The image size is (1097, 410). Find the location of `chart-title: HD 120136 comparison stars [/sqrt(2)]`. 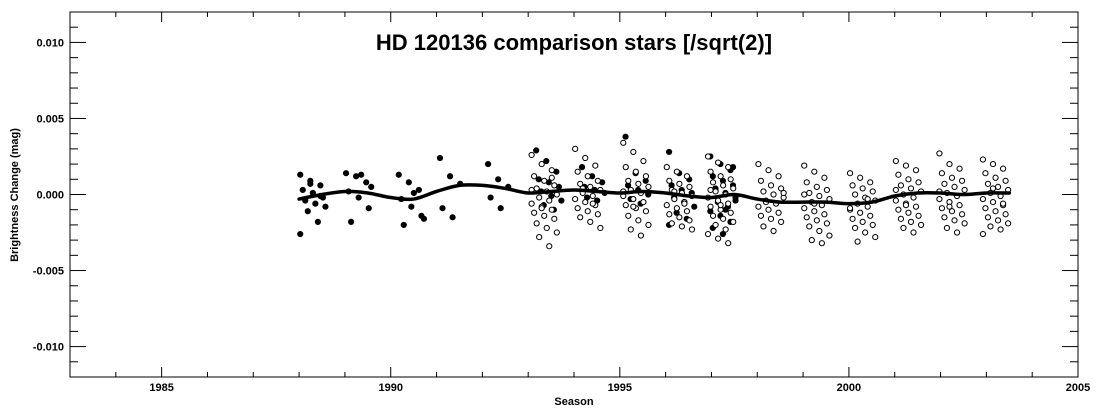

chart-title: HD 120136 comparison stars [/sqrt(2)] is located at coordinates (574, 42).